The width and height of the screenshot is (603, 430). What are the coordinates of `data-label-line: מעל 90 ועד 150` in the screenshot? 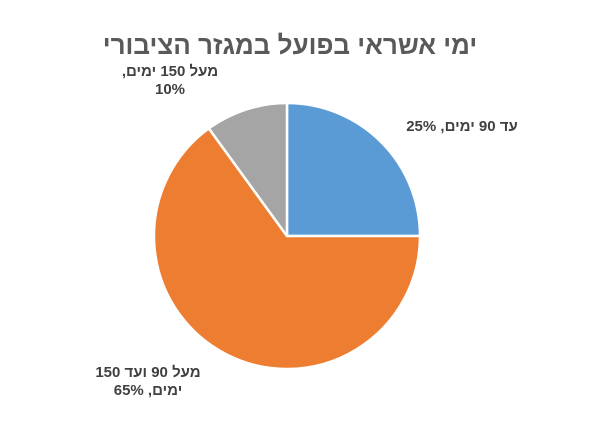 It's located at (147, 372).